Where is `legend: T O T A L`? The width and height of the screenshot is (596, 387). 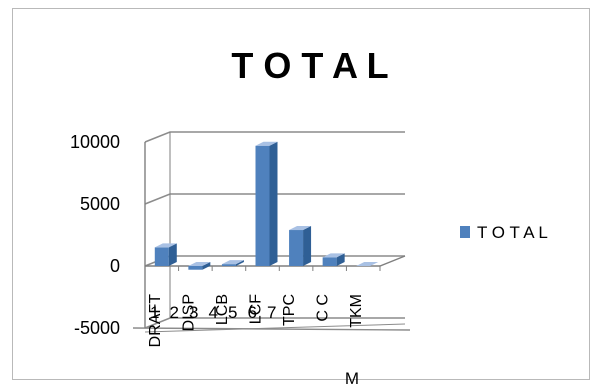 legend: T O T A L is located at coordinates (504, 232).